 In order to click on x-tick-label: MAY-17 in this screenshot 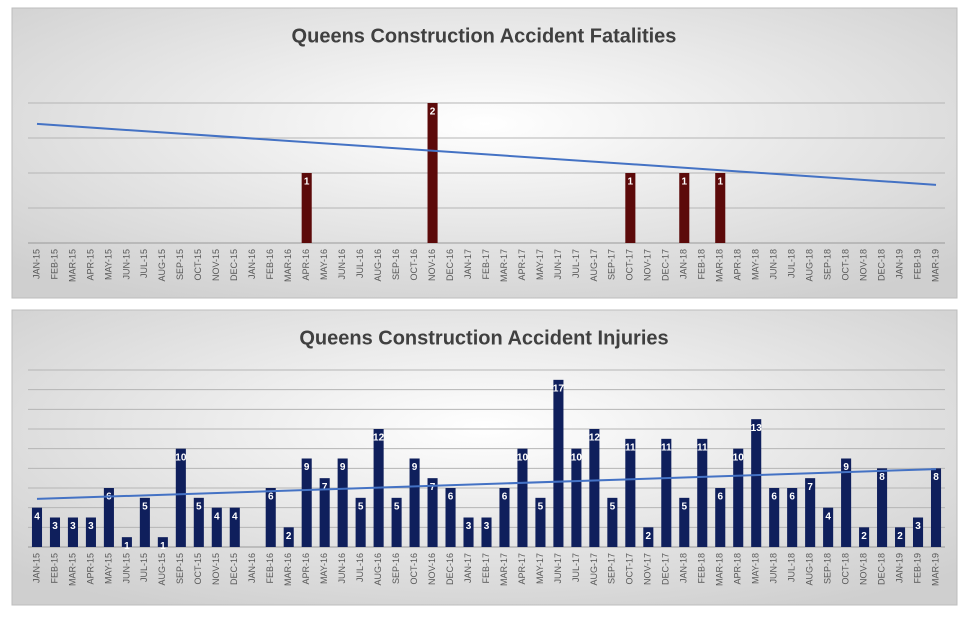, I will do `click(540, 568)`.